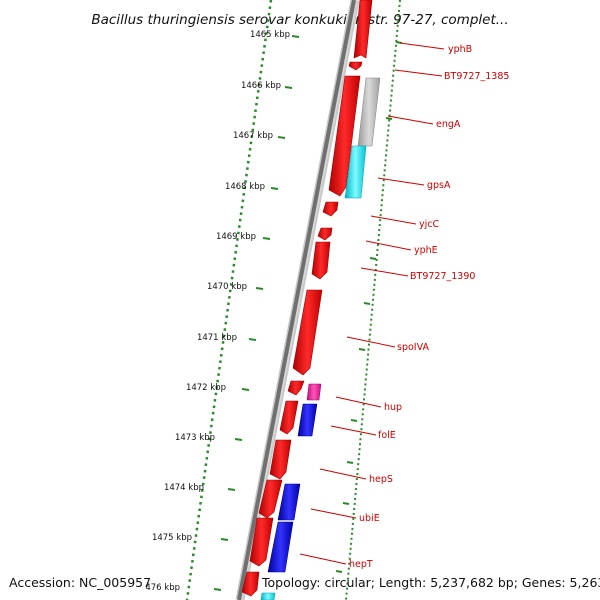 The image size is (600, 600). What do you see at coordinates (280, 547) in the screenshot?
I see `category-hepT-blue` at bounding box center [280, 547].